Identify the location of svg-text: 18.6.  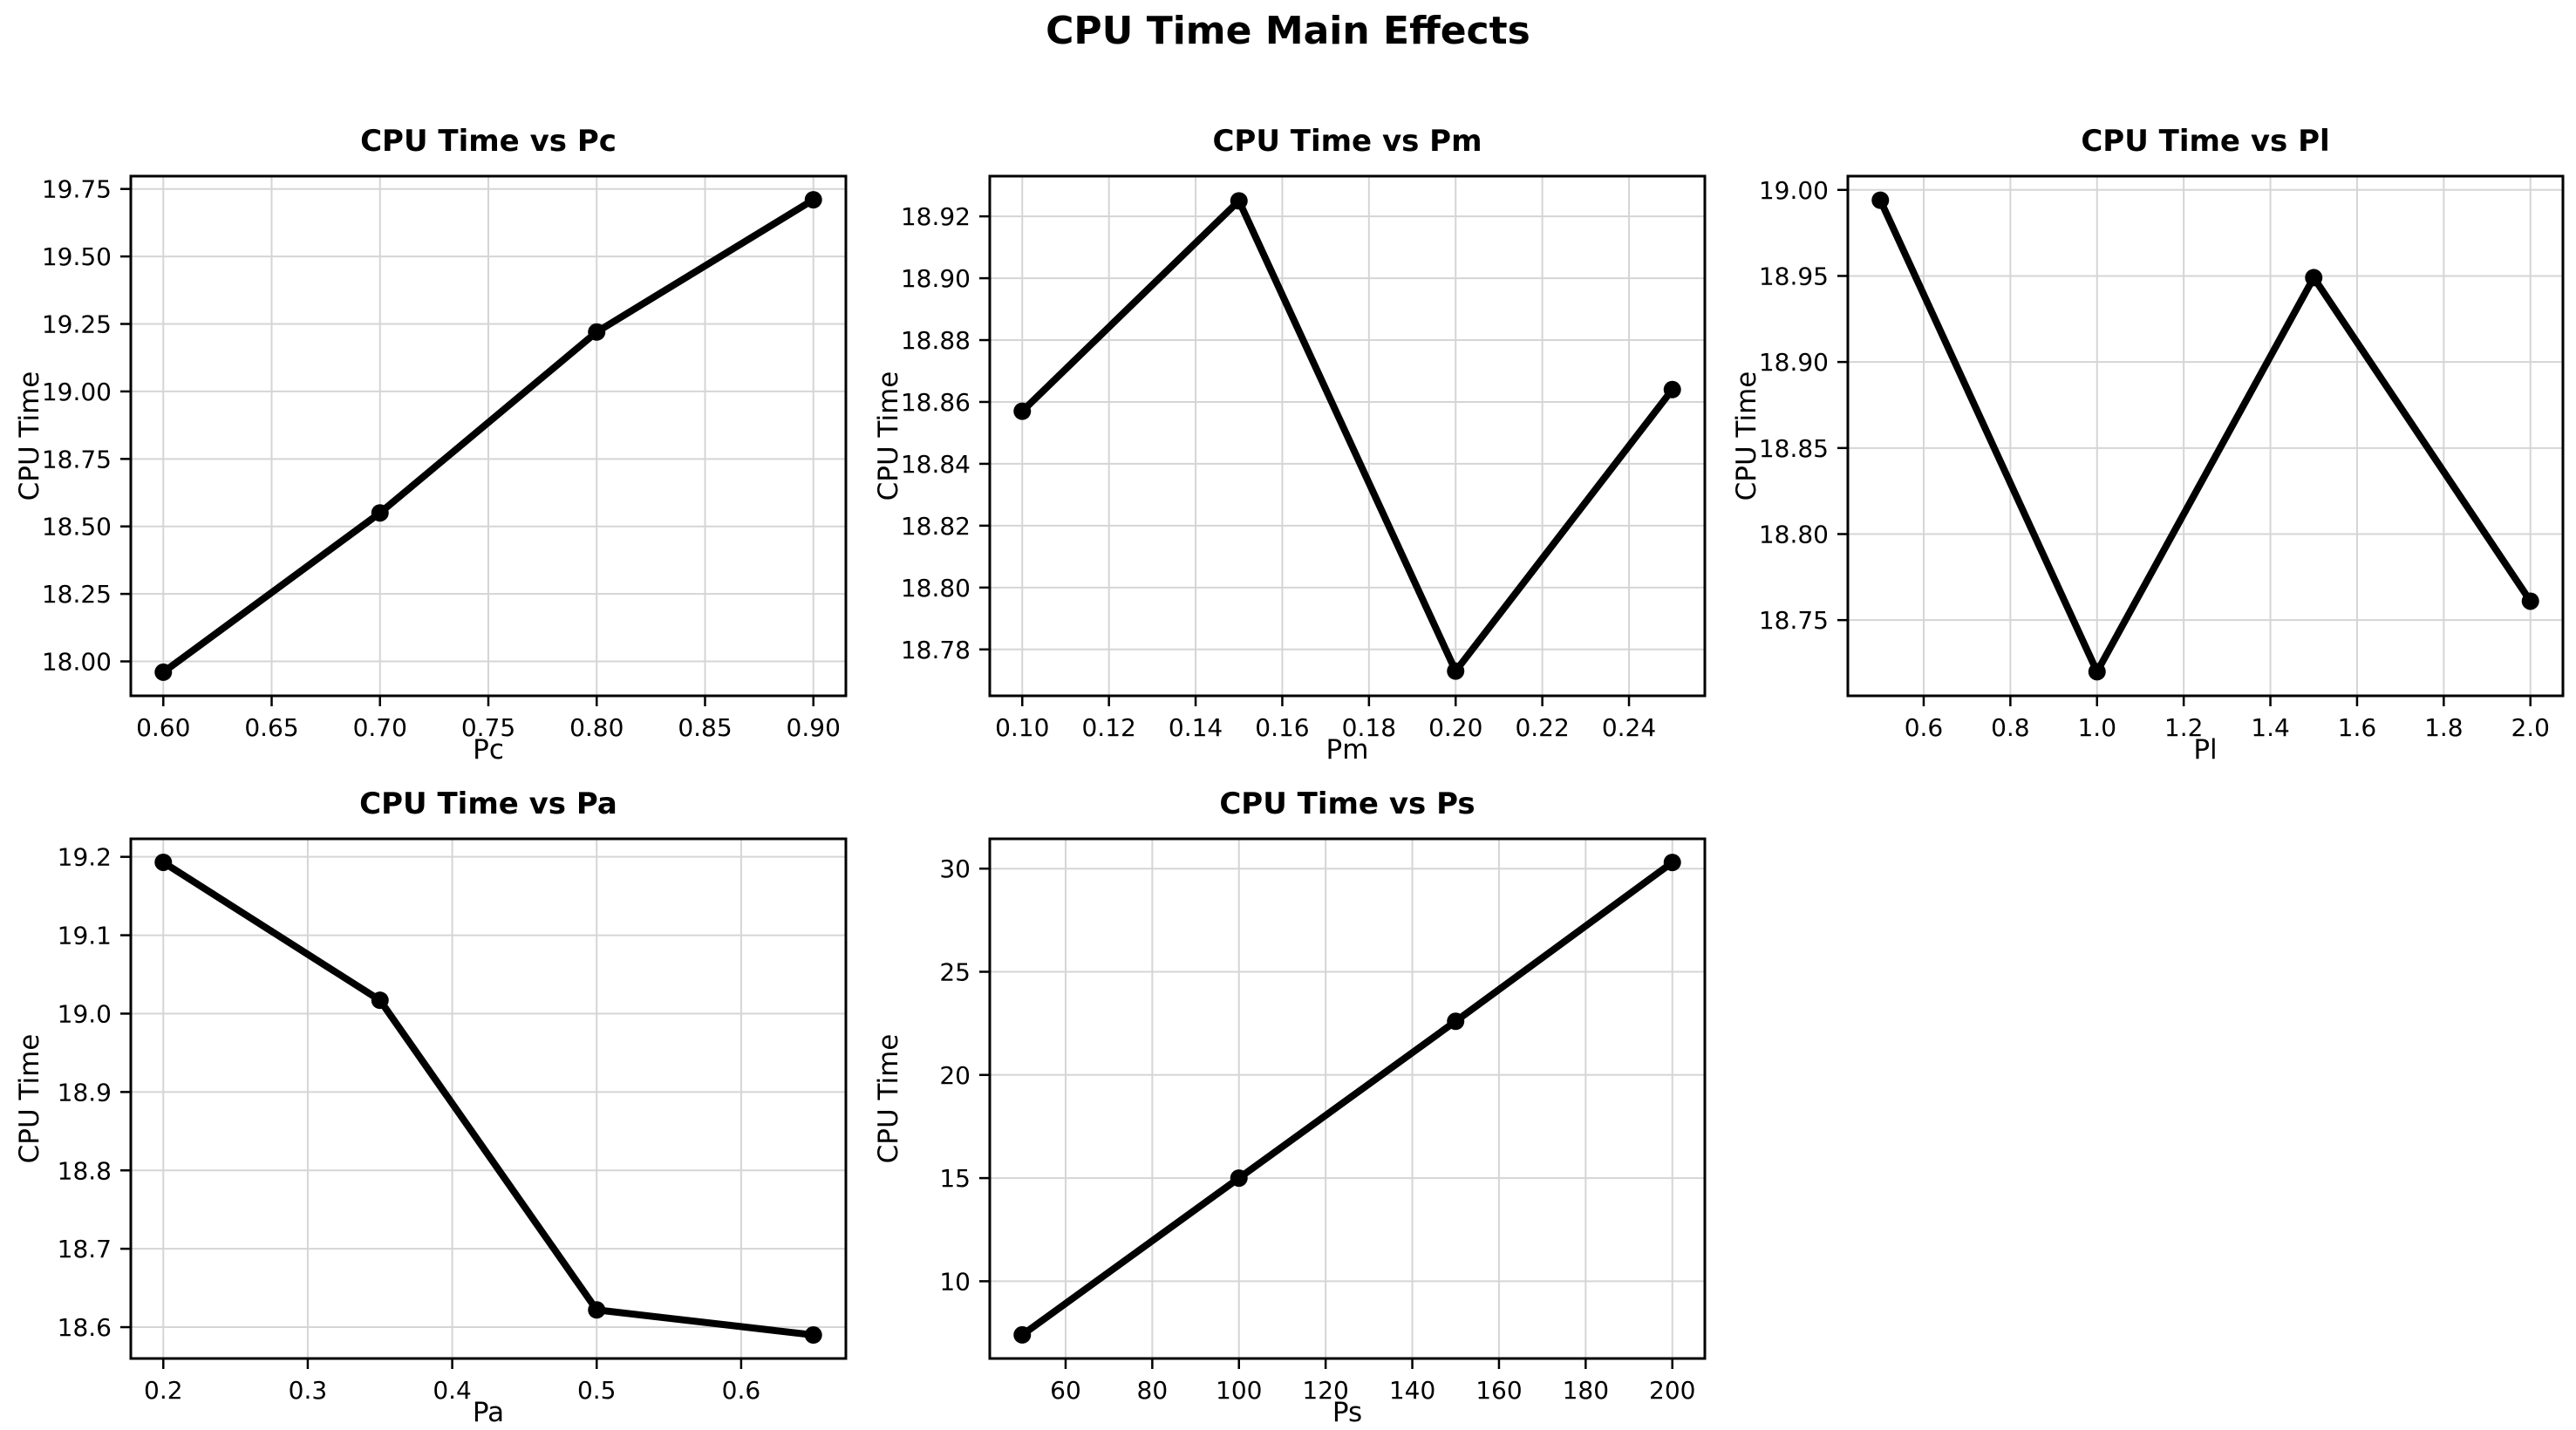
(85, 1327).